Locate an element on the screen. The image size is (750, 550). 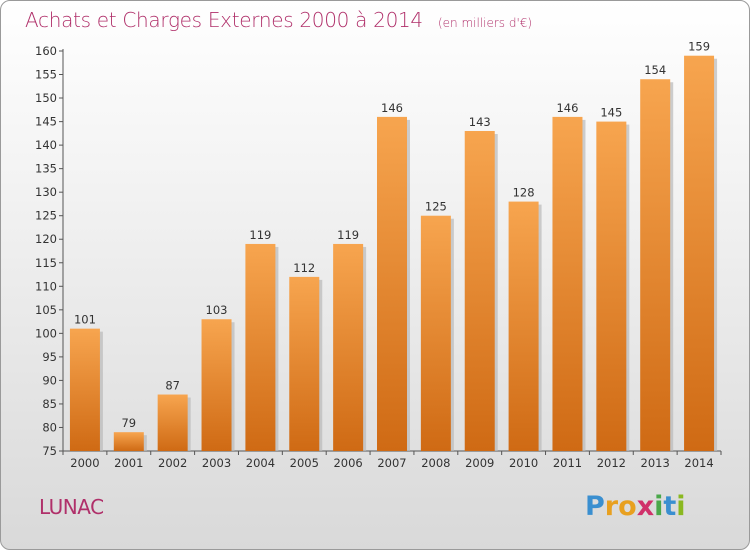
logo-letter: P is located at coordinates (595, 506).